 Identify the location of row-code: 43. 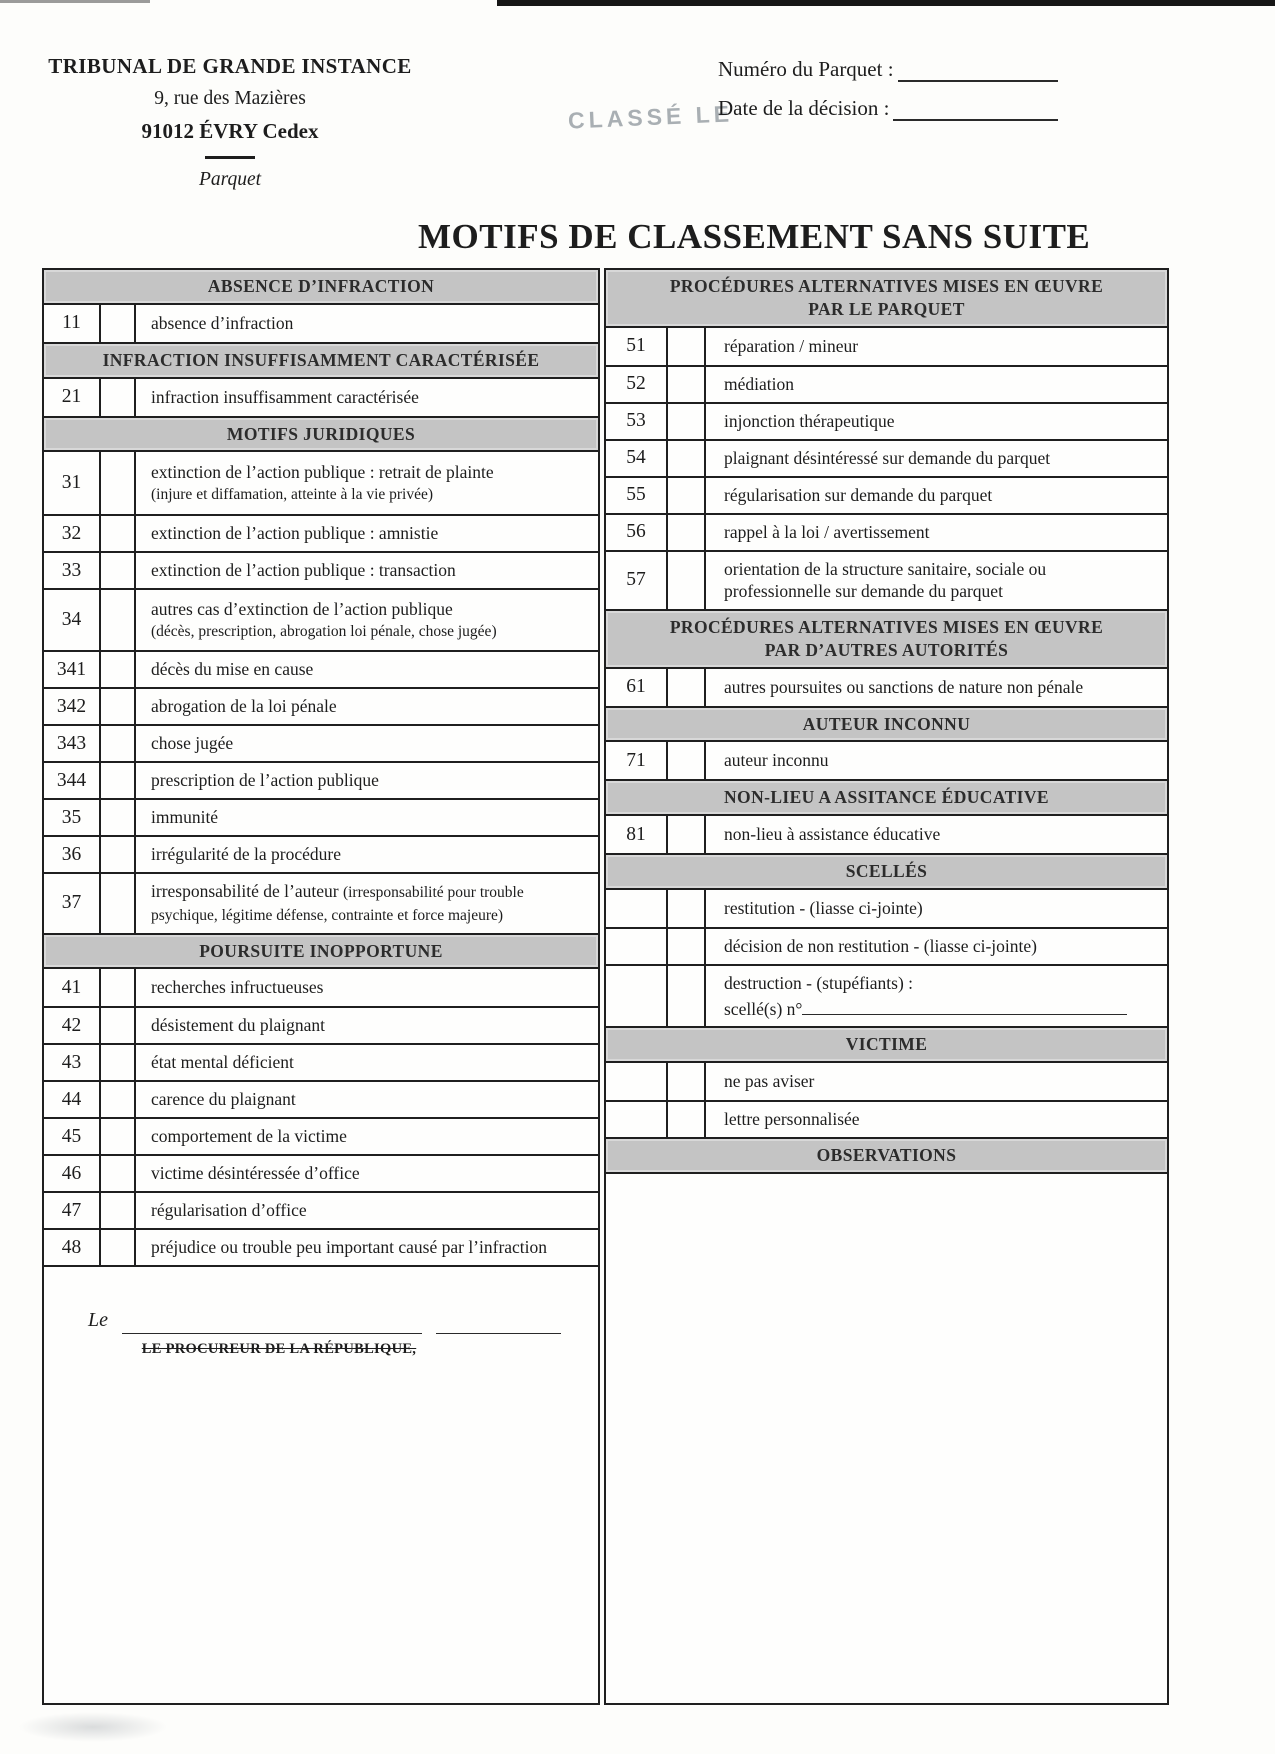
(72, 1063).